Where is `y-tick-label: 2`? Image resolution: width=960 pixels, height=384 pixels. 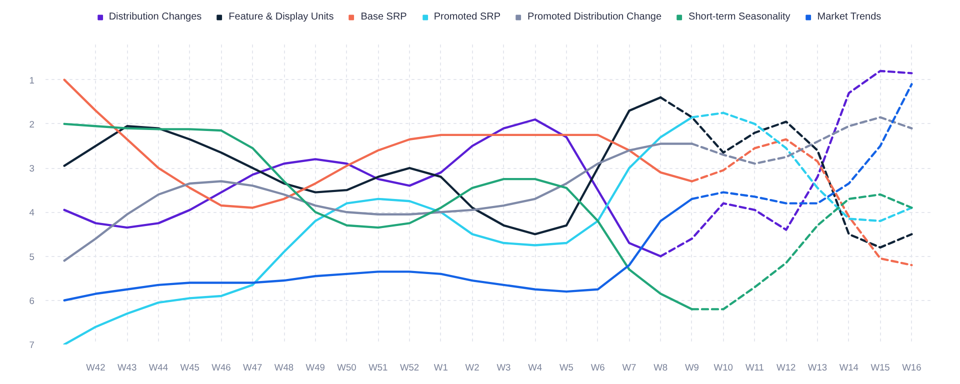
y-tick-label: 2 is located at coordinates (32, 124).